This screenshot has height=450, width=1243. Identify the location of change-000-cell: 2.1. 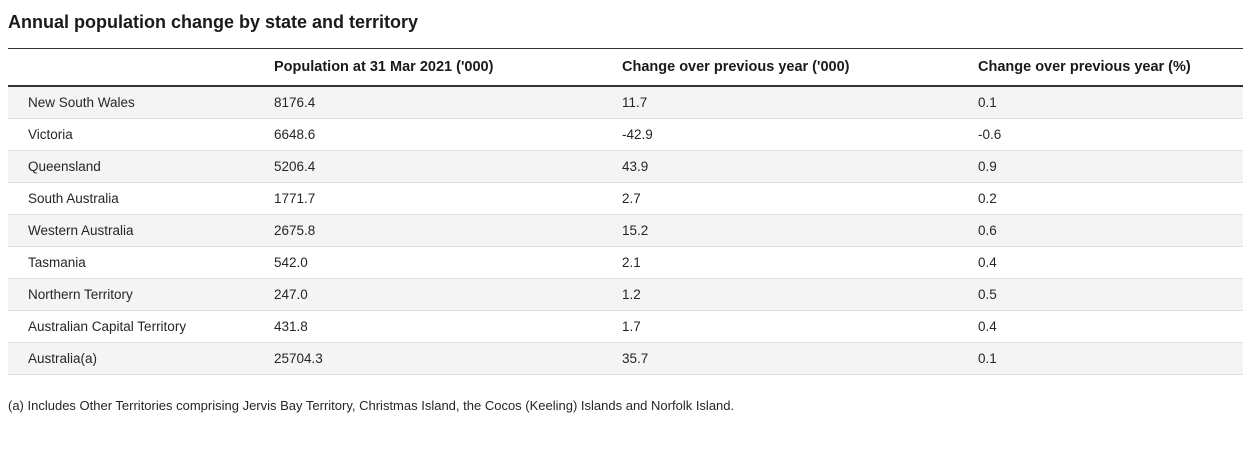
(780, 262).